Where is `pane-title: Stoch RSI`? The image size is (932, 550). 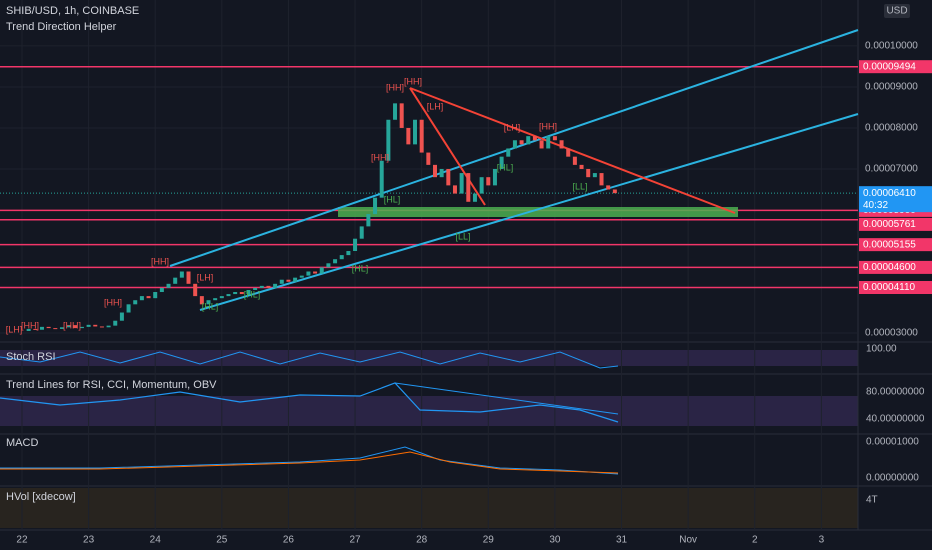
pane-title: Stoch RSI is located at coordinates (31, 357).